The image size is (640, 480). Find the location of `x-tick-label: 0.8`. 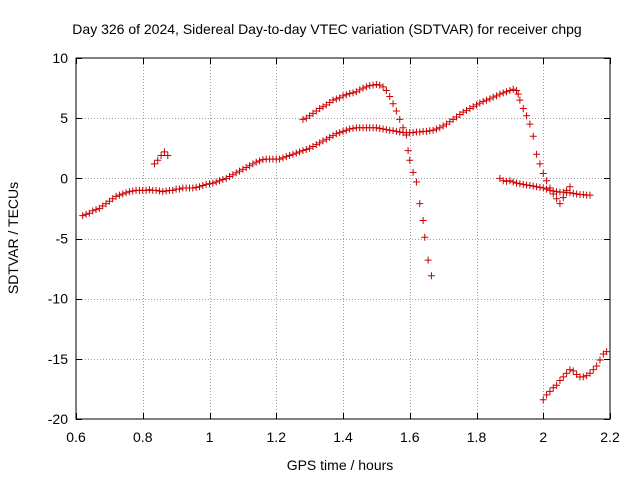

x-tick-label: 0.8 is located at coordinates (143, 437).